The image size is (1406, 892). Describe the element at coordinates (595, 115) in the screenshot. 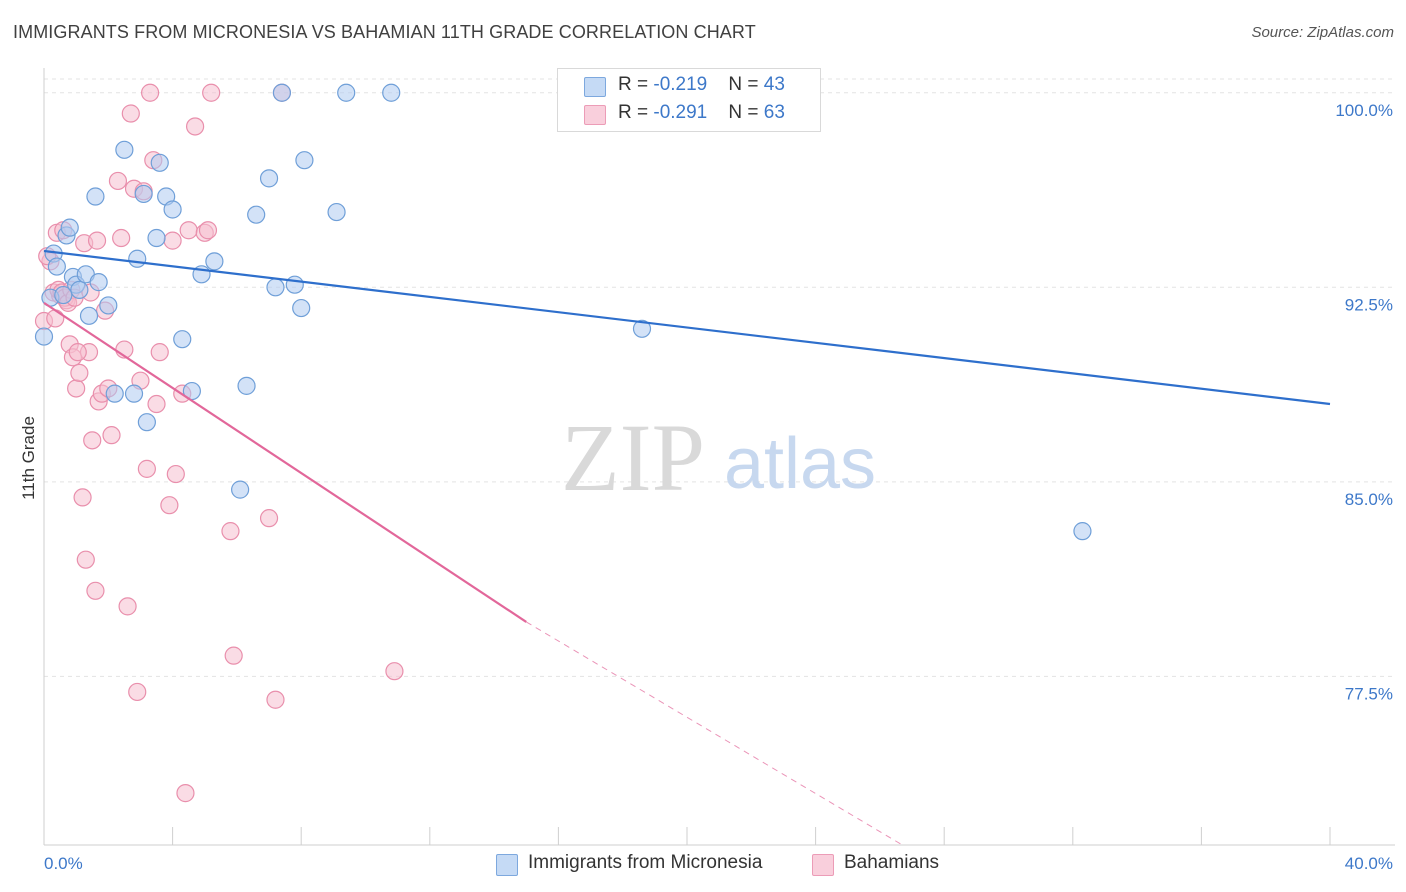

I see `legend-swatch-pink` at that location.